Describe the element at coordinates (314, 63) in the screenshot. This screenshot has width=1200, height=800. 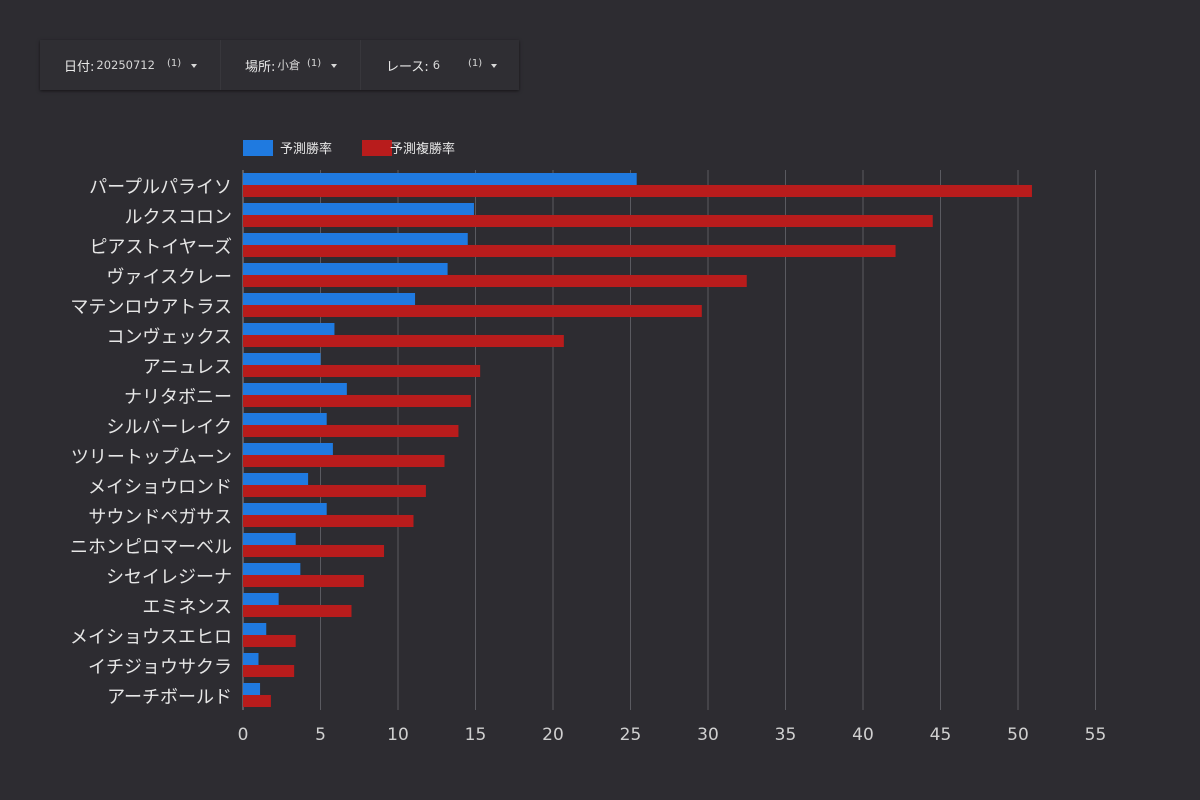
I see `venue-filter-count: (1)` at that location.